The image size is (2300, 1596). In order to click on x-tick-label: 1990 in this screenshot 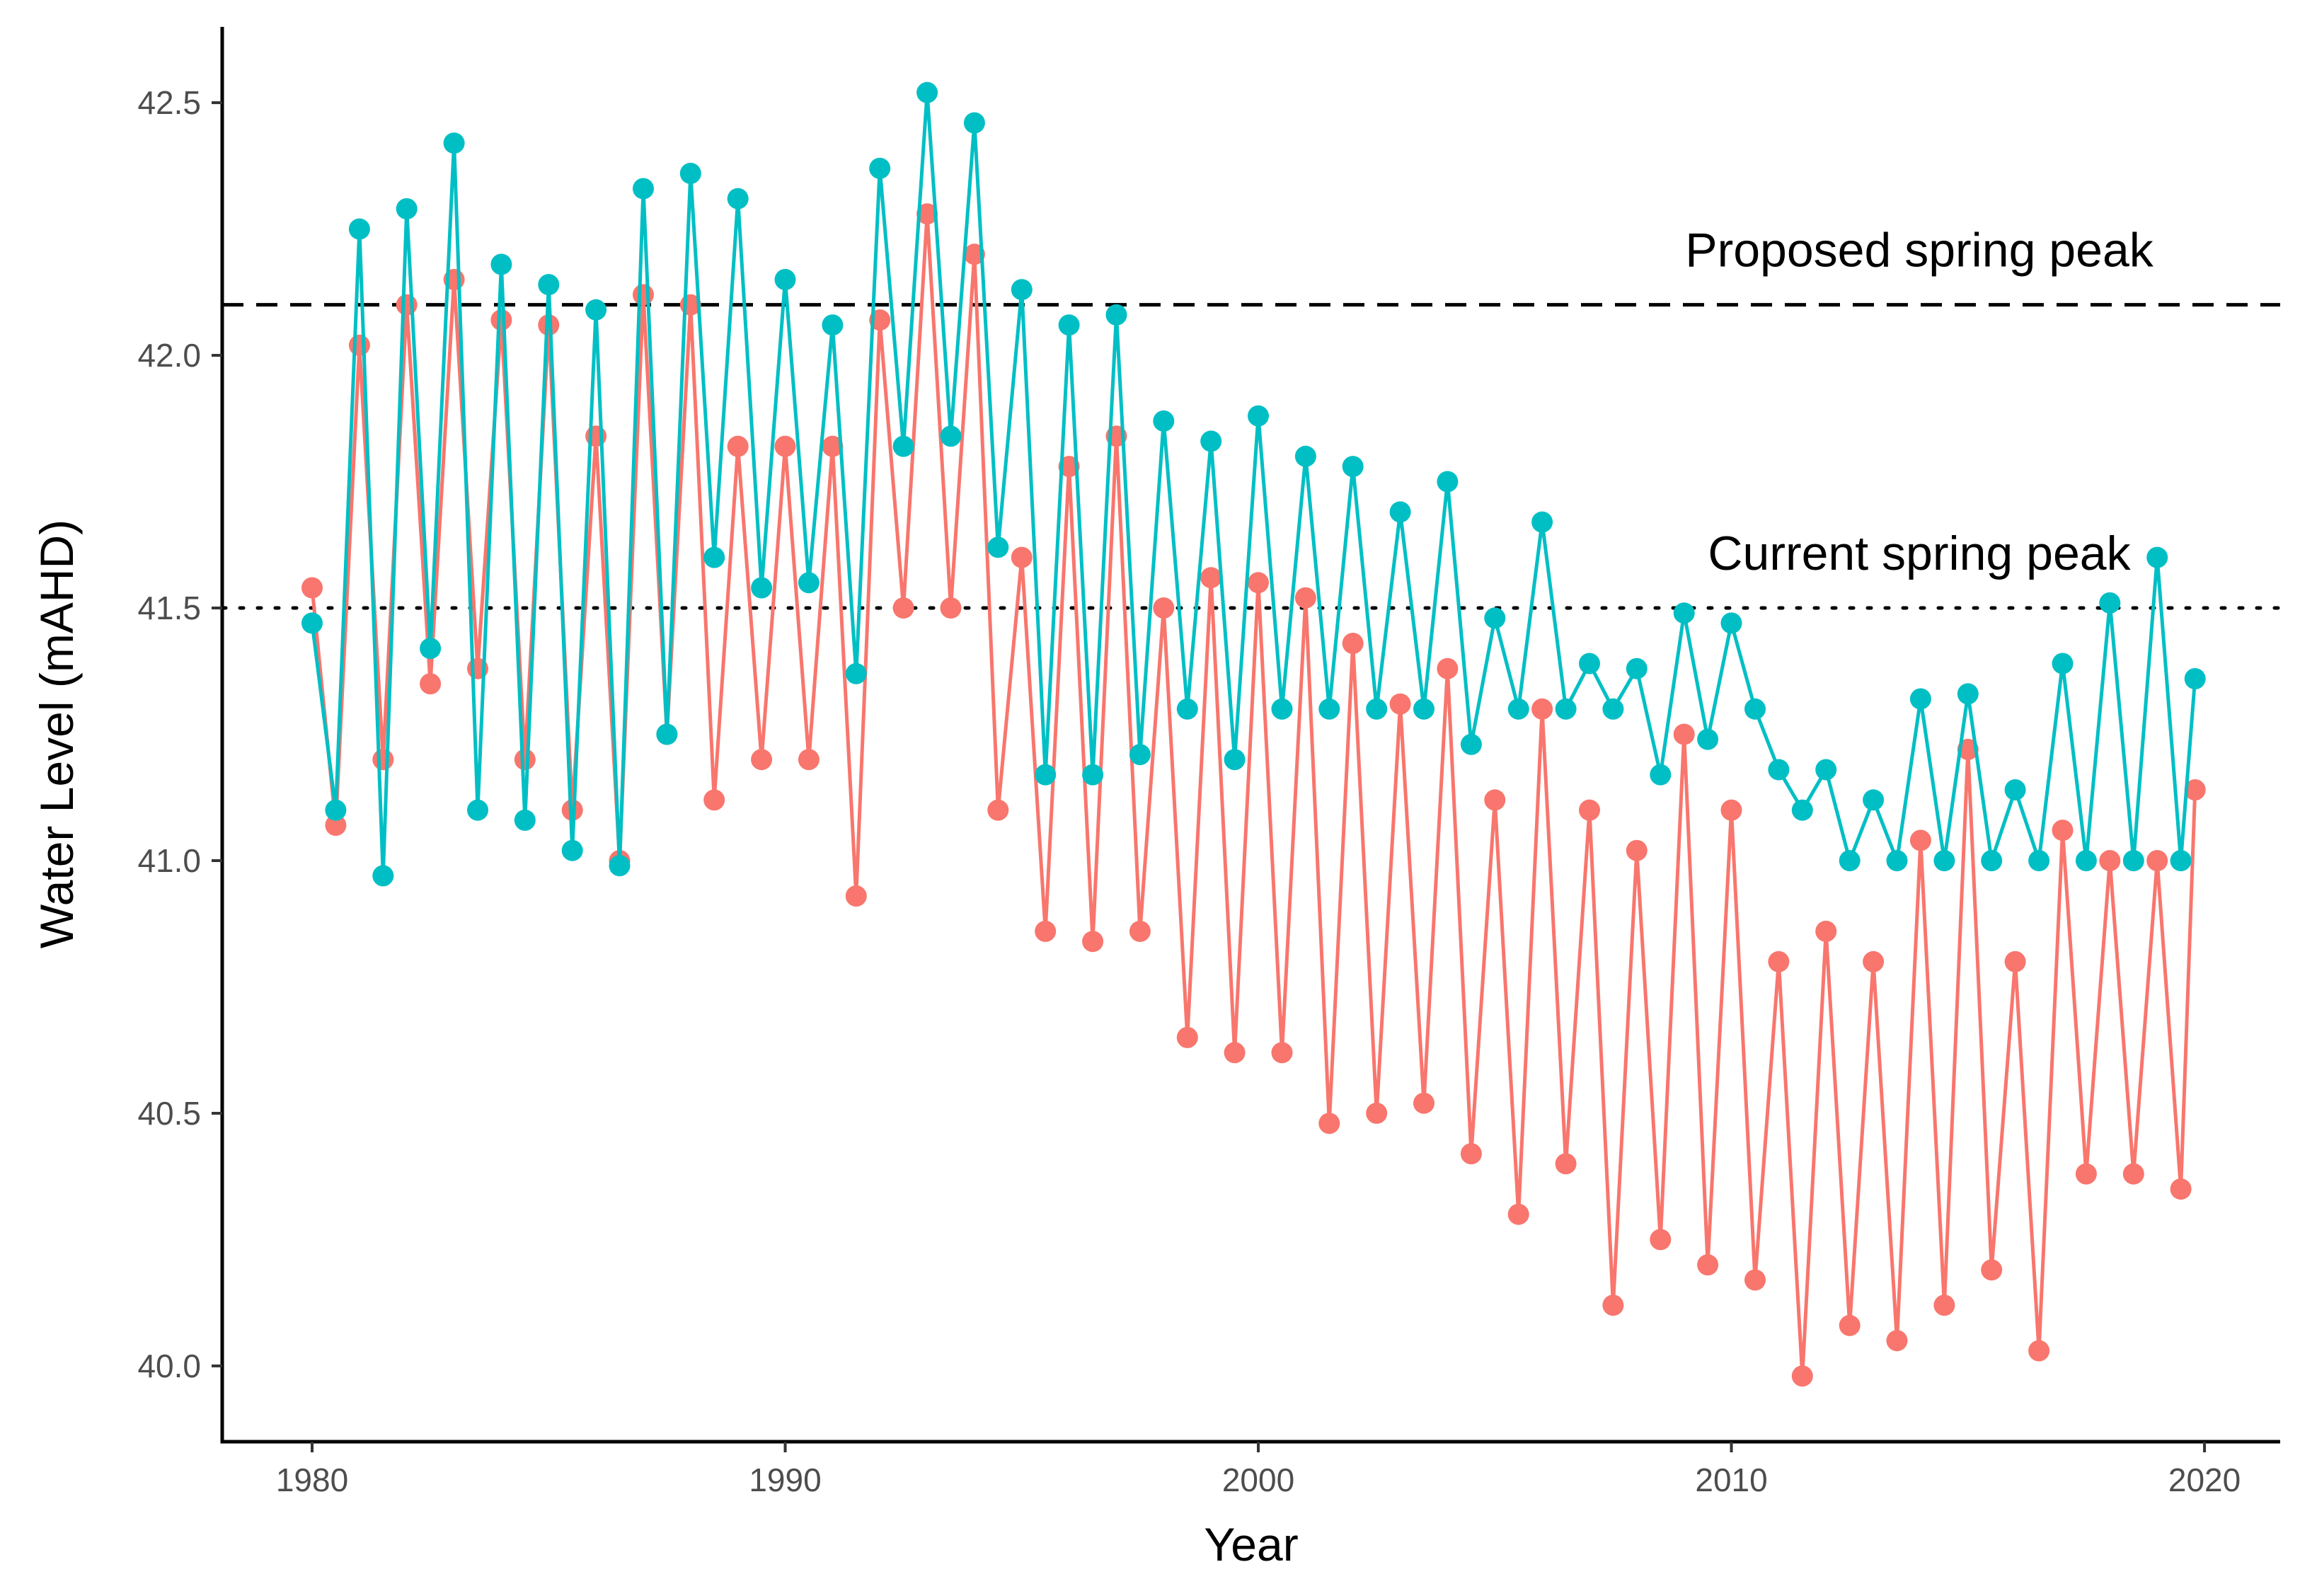, I will do `click(785, 1480)`.